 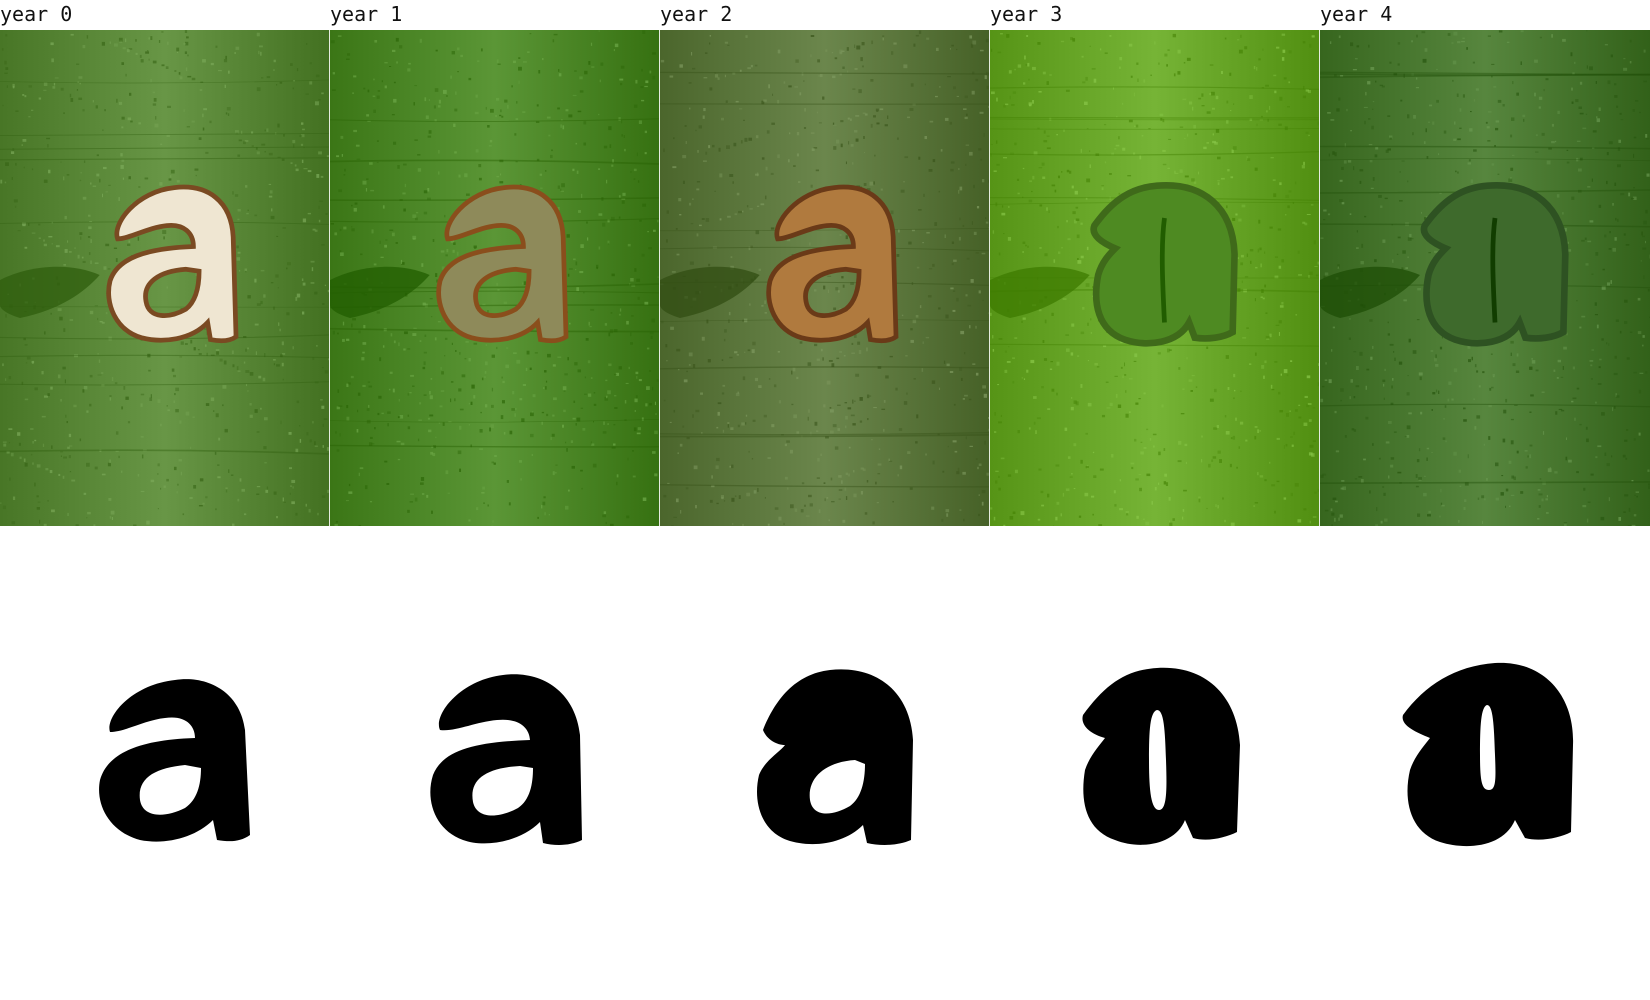 I want to click on year-label-0: year 0, so click(x=36, y=14).